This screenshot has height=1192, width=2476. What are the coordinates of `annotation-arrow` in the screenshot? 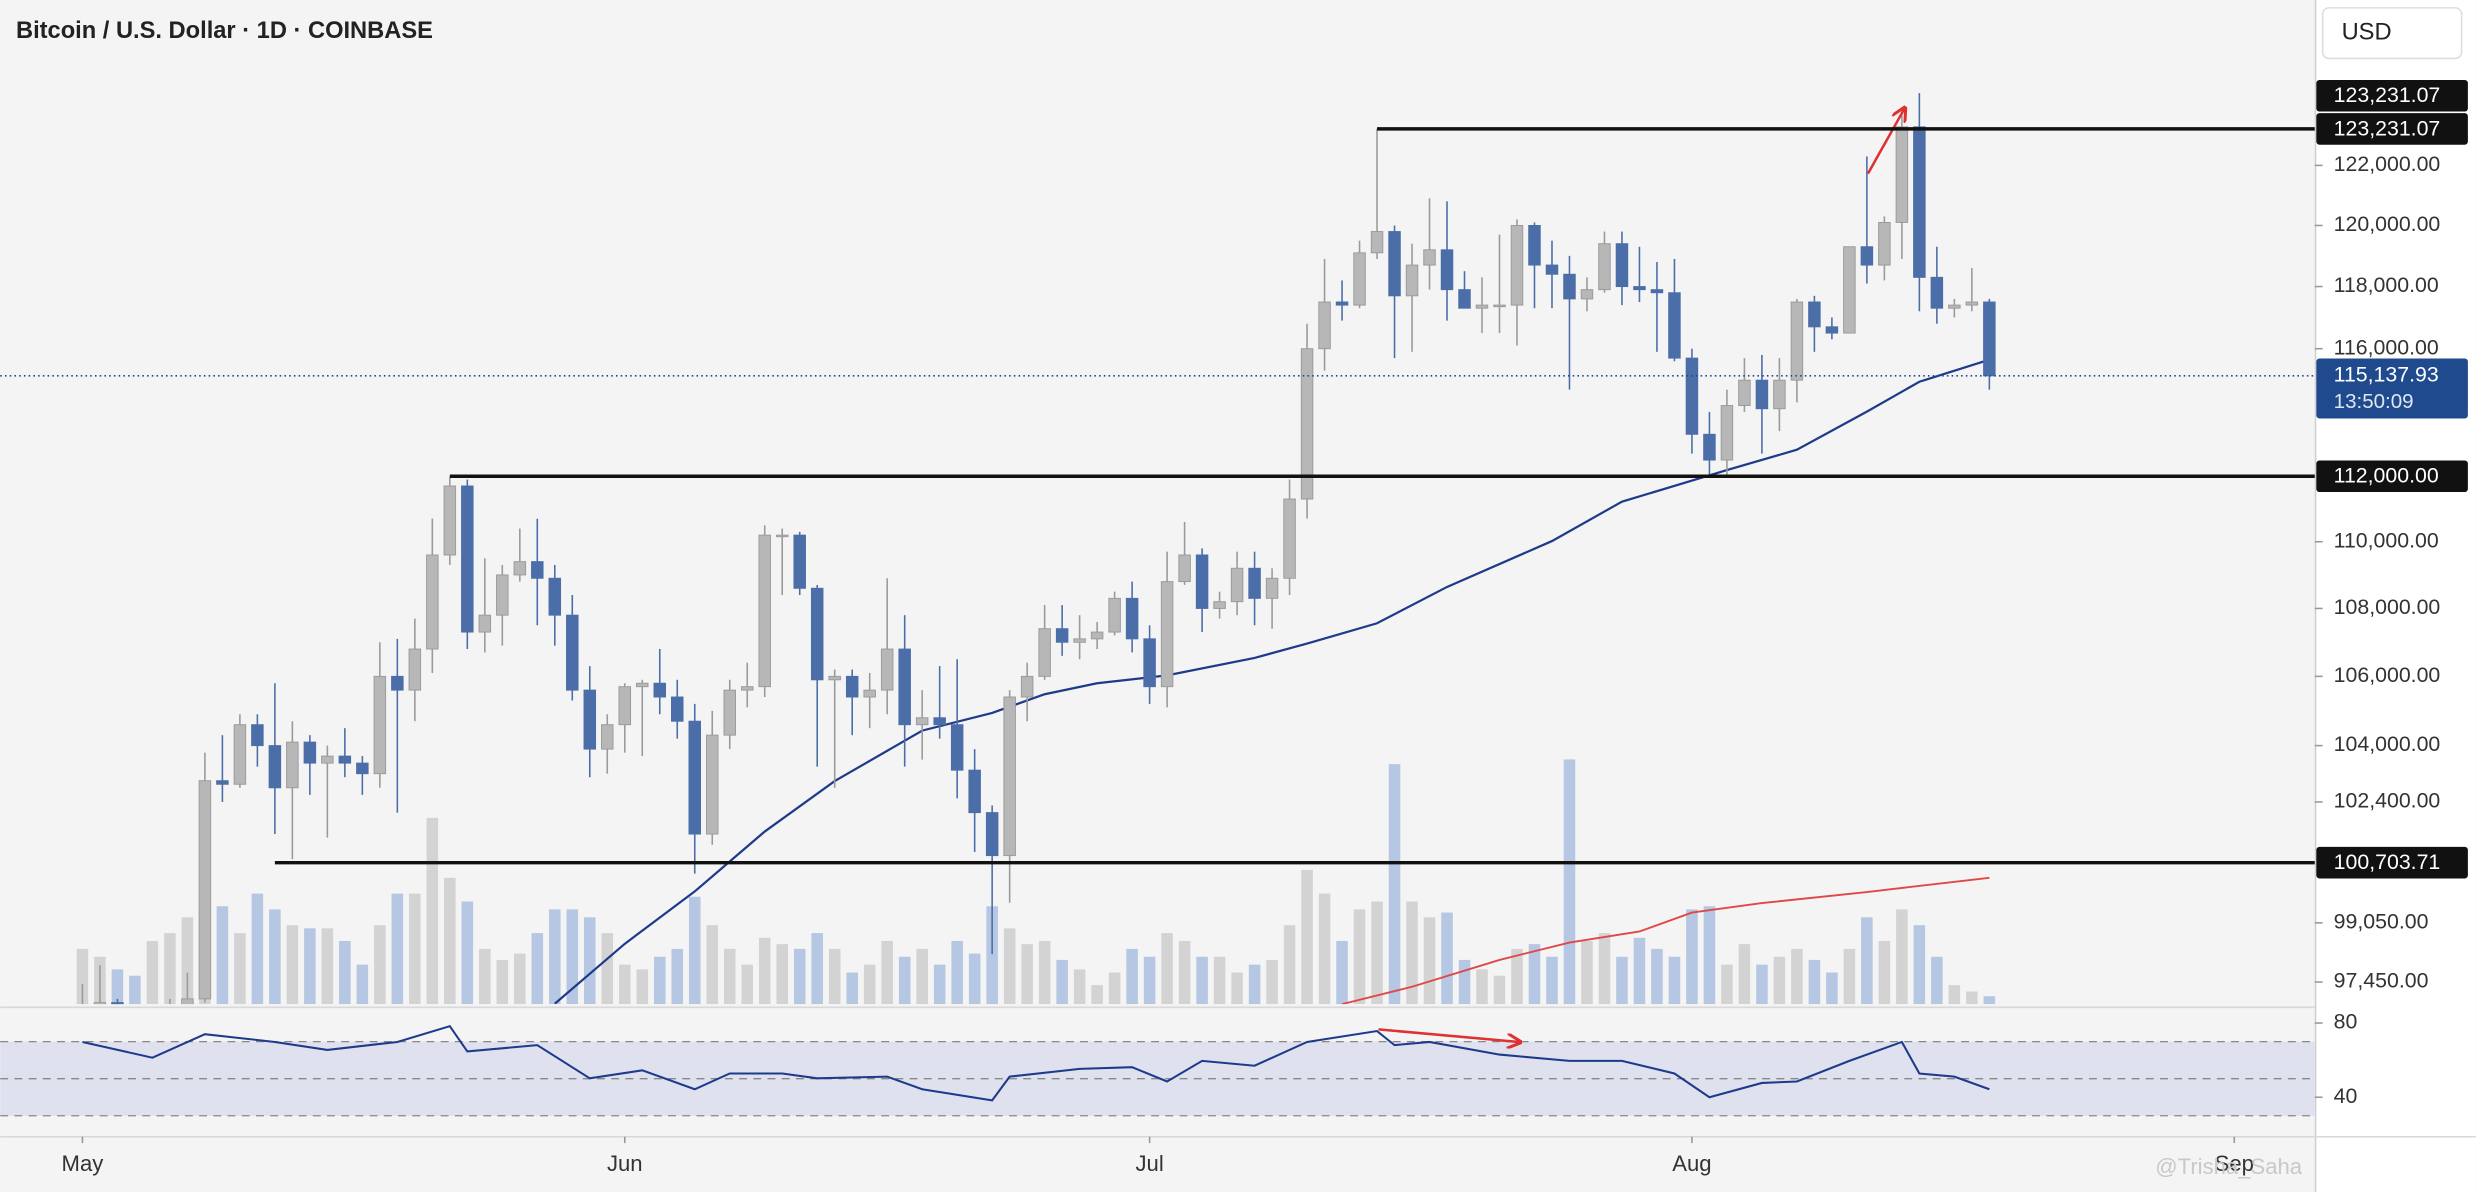 It's located at (1449, 1035).